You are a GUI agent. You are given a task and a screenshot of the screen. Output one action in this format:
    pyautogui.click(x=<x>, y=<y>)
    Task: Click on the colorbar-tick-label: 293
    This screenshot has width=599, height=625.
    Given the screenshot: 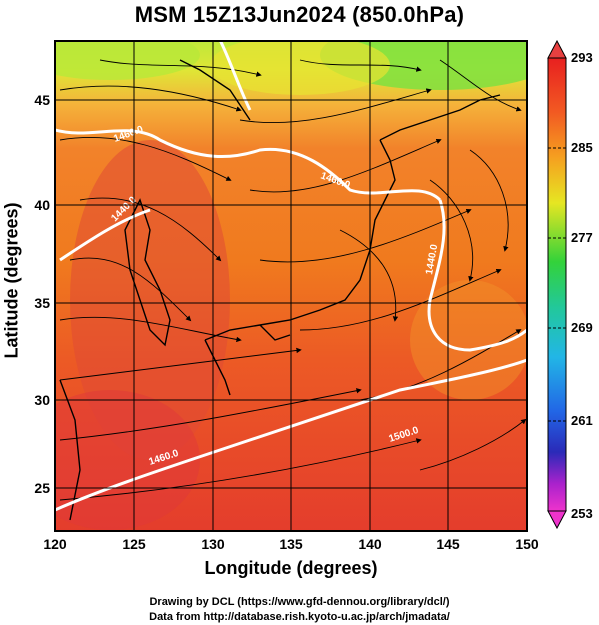 What is the action you would take?
    pyautogui.click(x=582, y=57)
    